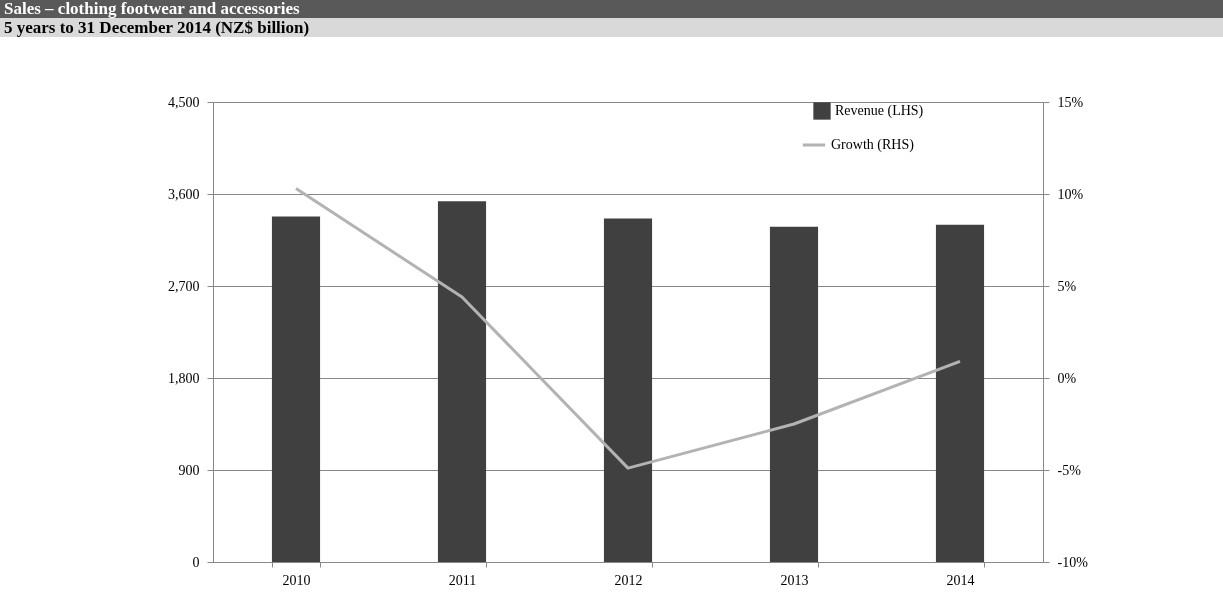 Image resolution: width=1223 pixels, height=597 pixels. What do you see at coordinates (794, 580) in the screenshot?
I see `x-tick-label: 2013` at bounding box center [794, 580].